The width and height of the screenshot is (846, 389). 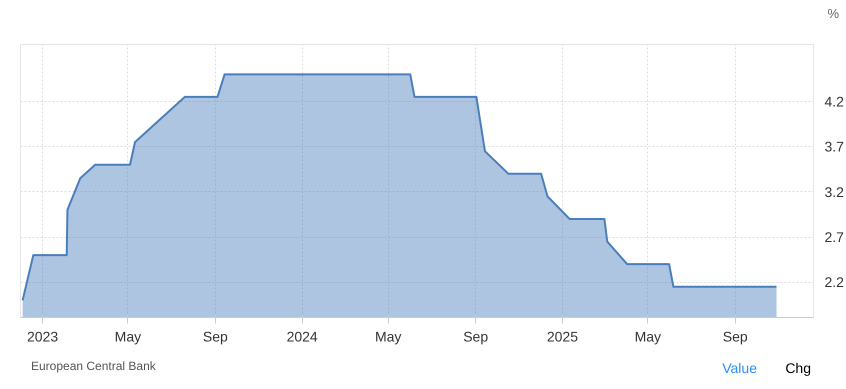 What do you see at coordinates (834, 146) in the screenshot?
I see `y-tick-label: 3.7` at bounding box center [834, 146].